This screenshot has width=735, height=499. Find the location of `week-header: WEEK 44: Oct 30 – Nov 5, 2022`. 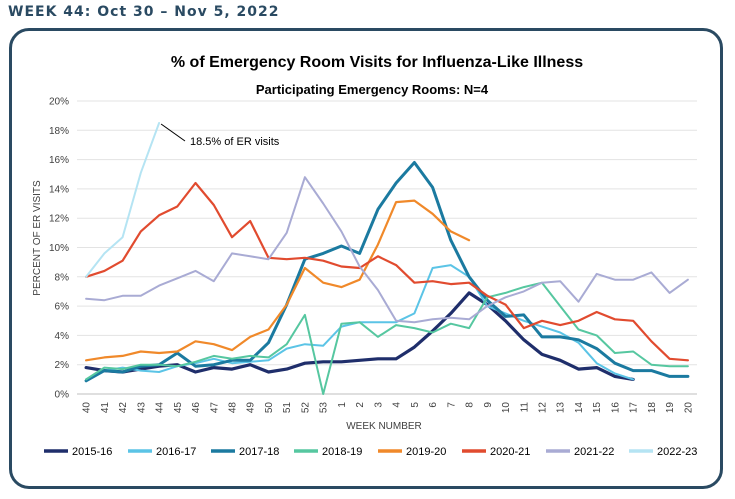

week-header: WEEK 44: Oct 30 – Nov 5, 2022 is located at coordinates (144, 12).